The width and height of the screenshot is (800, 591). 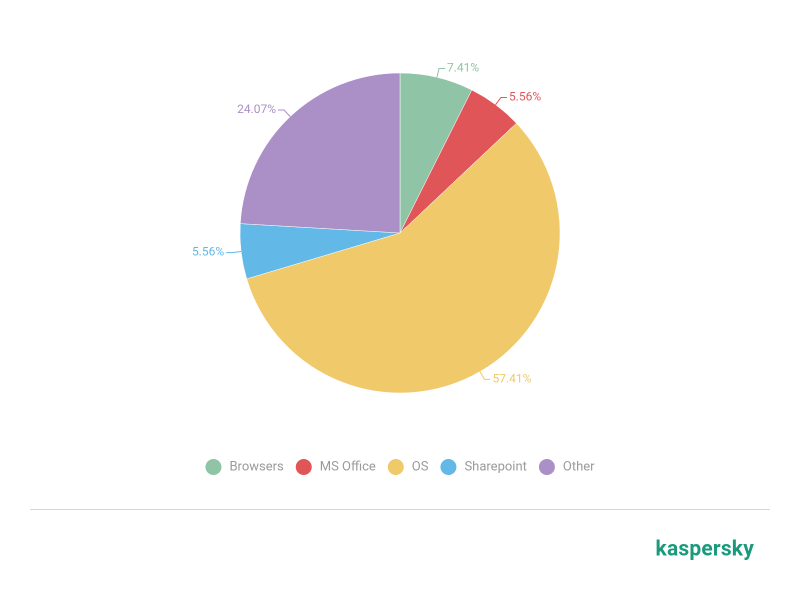 I want to click on legend-label: OS, so click(x=420, y=466).